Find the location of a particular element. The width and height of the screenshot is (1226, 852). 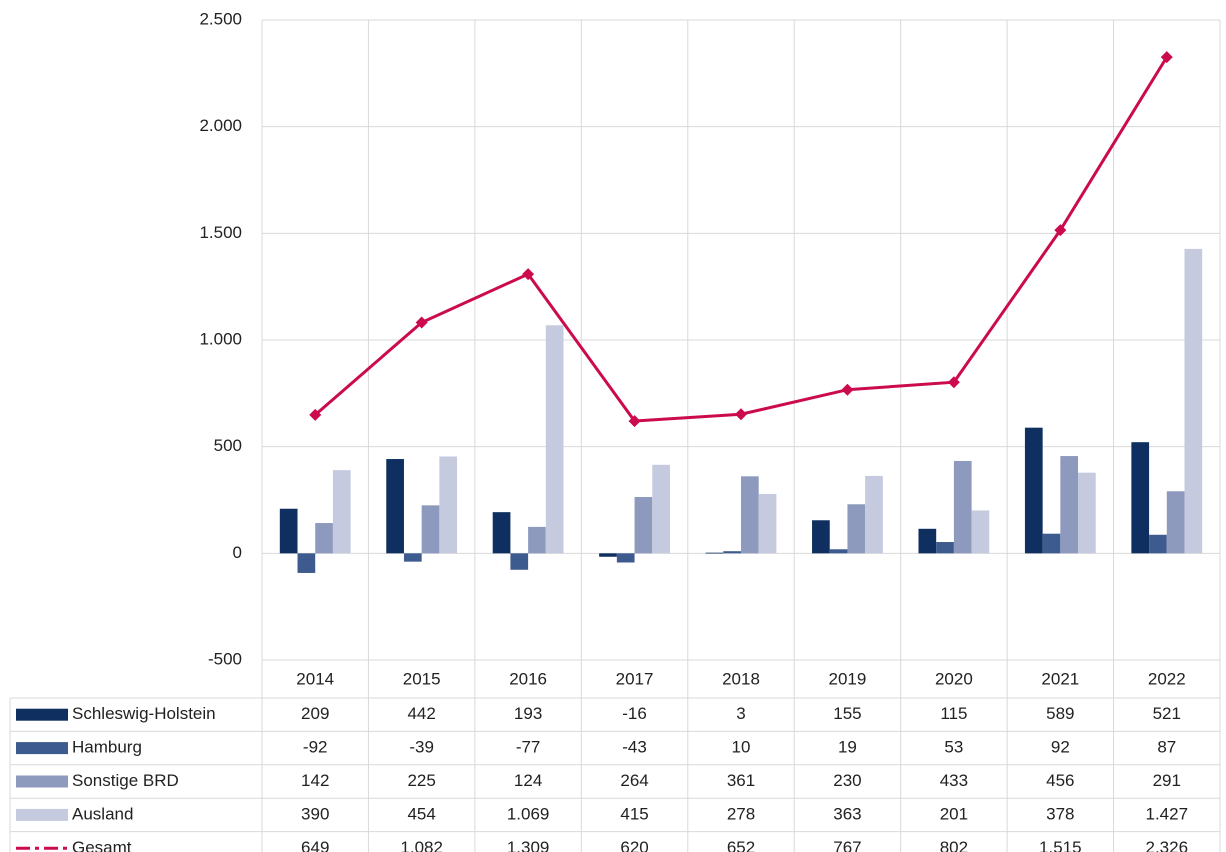

table-cell: 87 is located at coordinates (1166, 747).